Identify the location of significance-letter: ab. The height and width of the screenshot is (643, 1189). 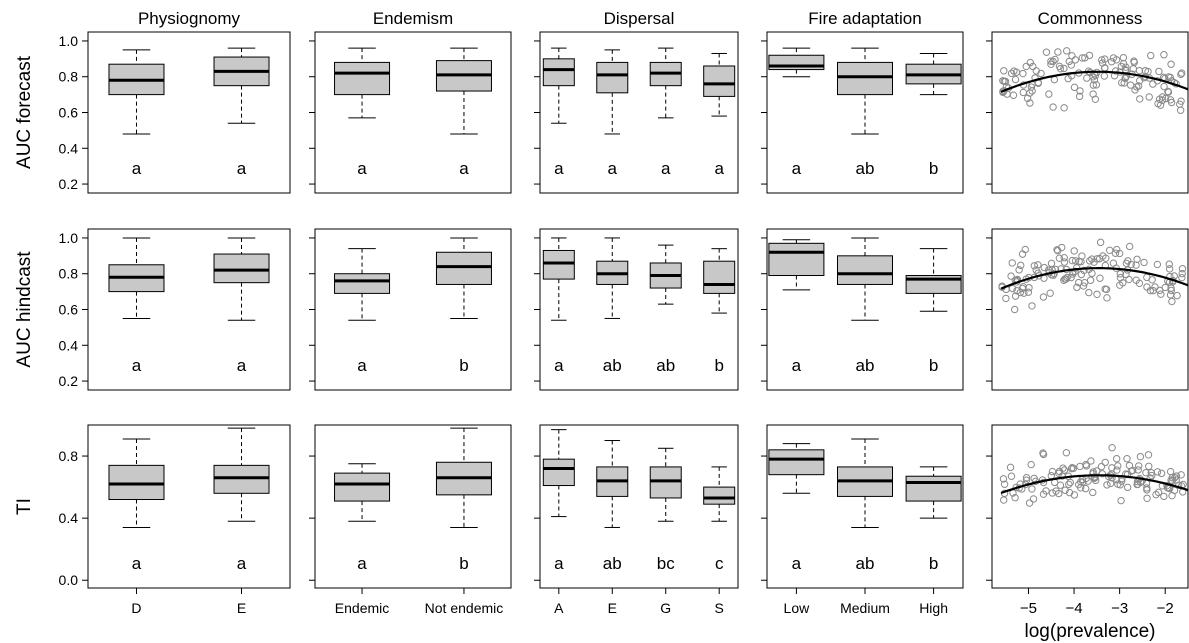
(865, 365).